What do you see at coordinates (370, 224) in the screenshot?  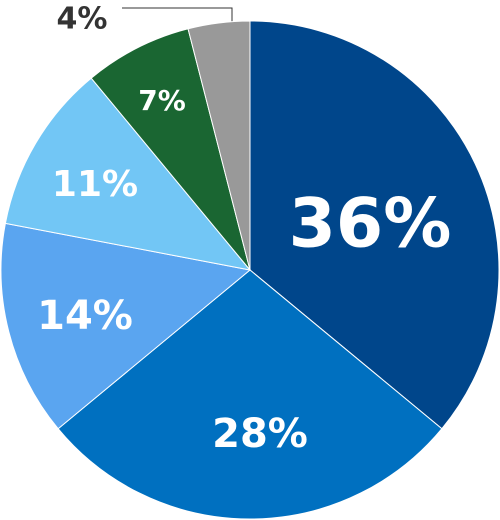 I see `data-label: 36%` at bounding box center [370, 224].